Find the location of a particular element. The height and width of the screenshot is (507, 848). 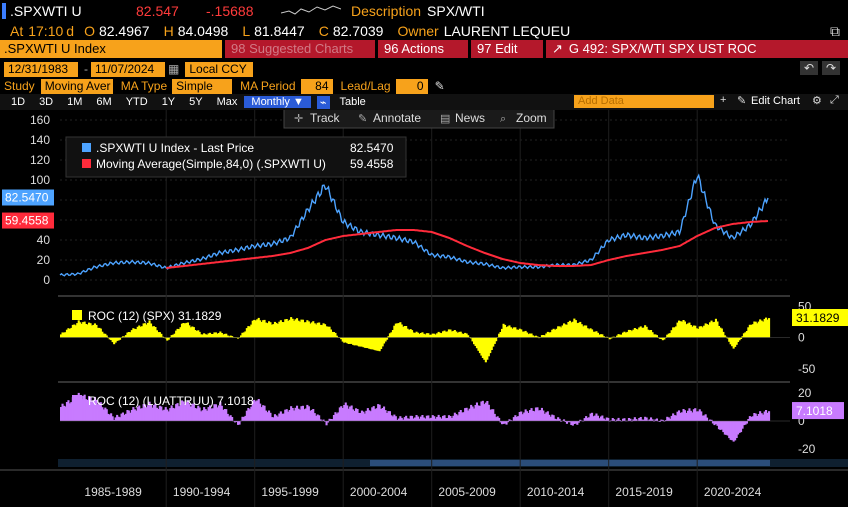

suggested-charts-button: 98 Suggested Charts is located at coordinates (300, 49).